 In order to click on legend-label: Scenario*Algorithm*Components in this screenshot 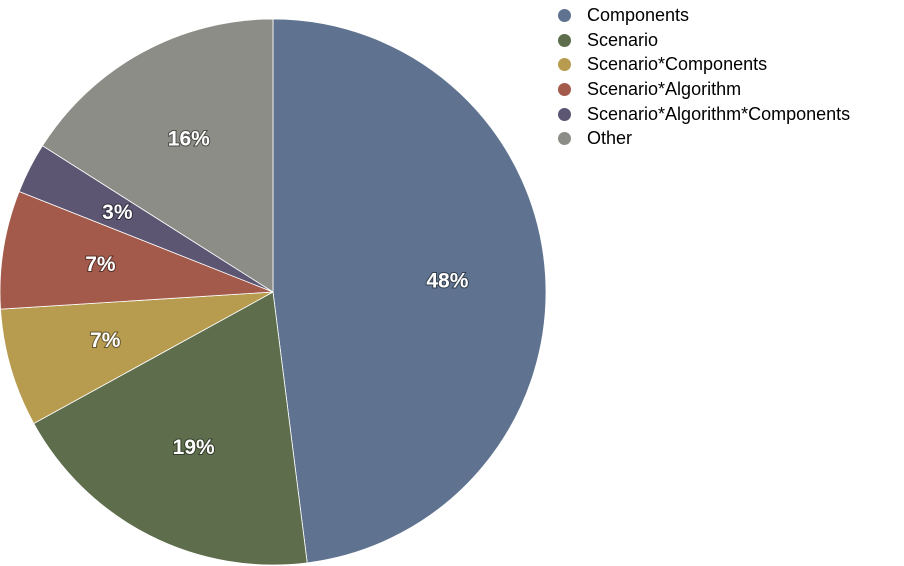, I will do `click(719, 113)`.